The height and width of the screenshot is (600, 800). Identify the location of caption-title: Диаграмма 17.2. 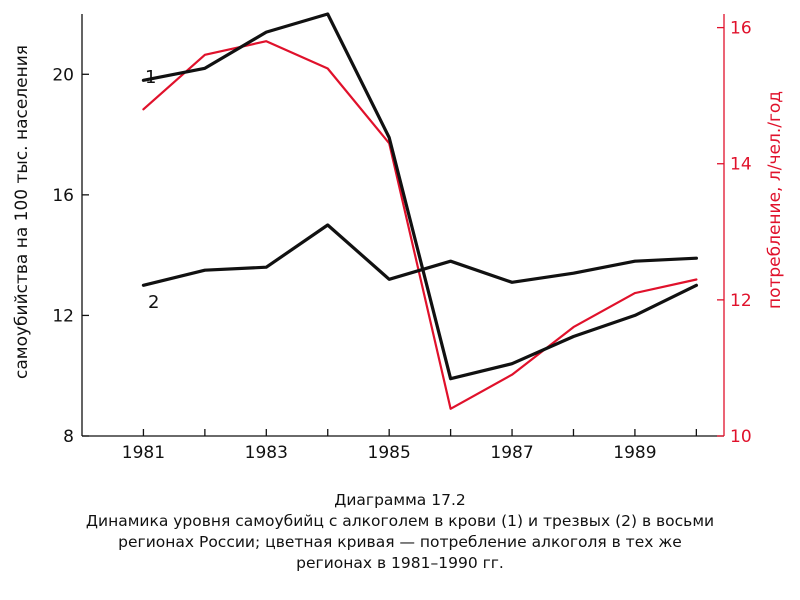
(400, 500).